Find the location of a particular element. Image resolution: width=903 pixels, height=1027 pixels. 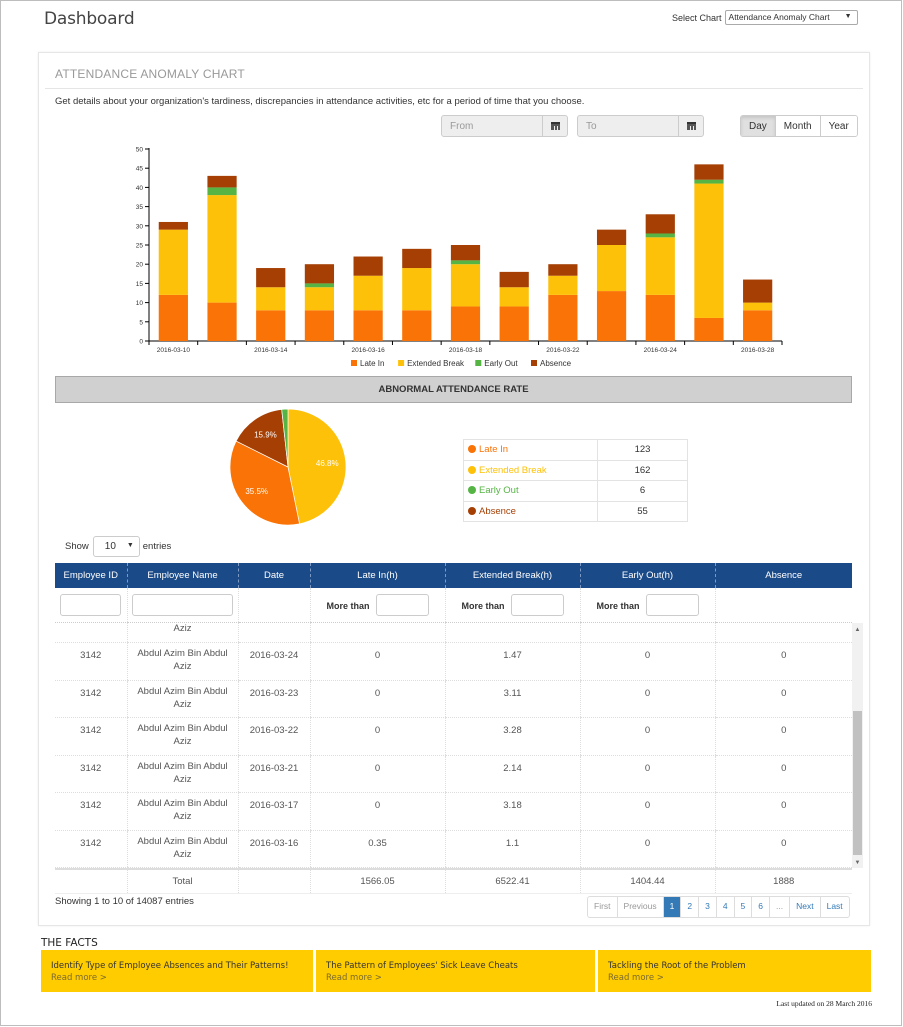

y-tick-label: 25 is located at coordinates (140, 246).